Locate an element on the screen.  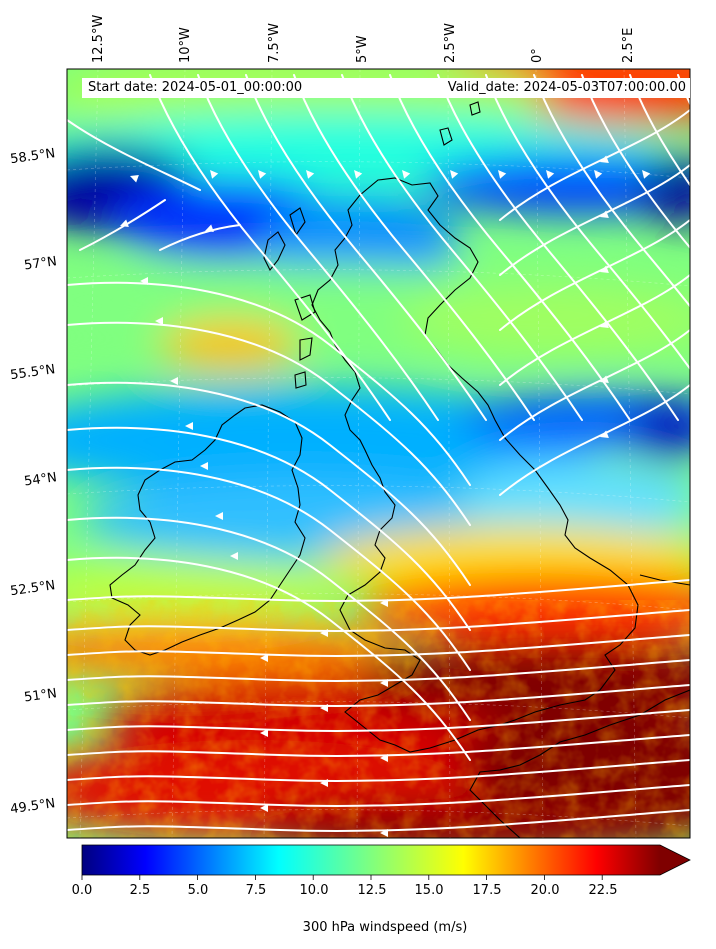
lon-label-10w: 10°W is located at coordinates (185, 45).